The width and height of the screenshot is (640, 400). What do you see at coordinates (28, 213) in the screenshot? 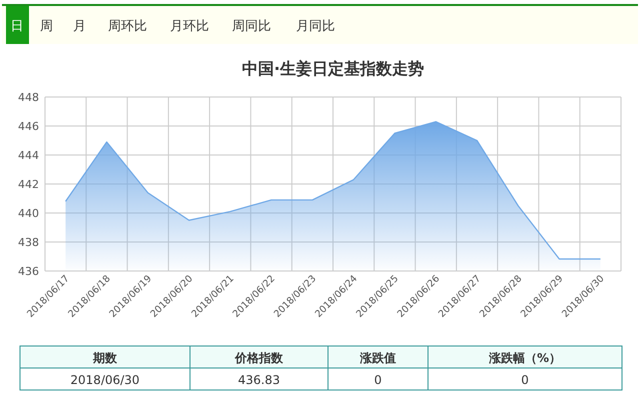
I see `y-tick-label: 440` at bounding box center [28, 213].